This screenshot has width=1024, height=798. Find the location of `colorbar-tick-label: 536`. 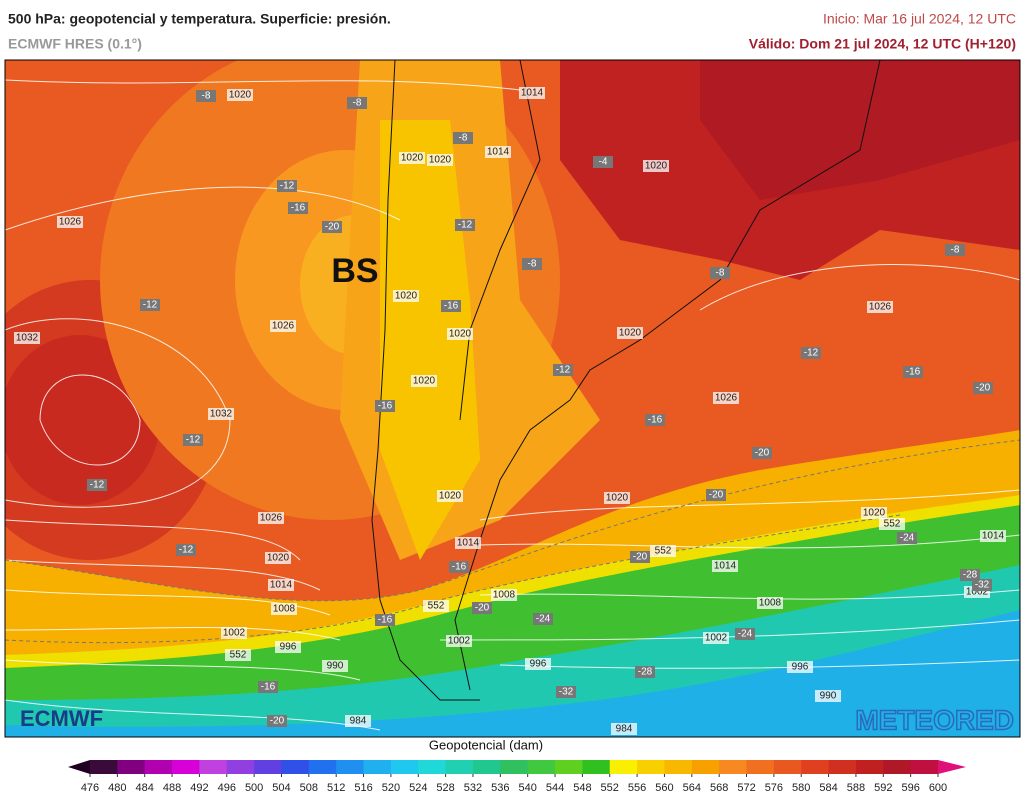

colorbar-tick-label: 536 is located at coordinates (500, 788).